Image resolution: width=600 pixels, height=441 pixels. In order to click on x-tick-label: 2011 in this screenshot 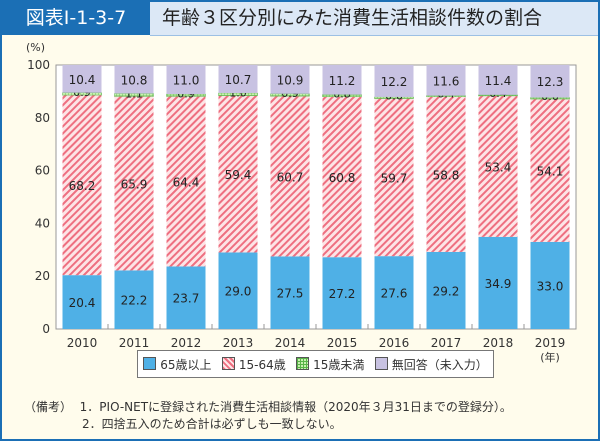, I will do `click(134, 343)`.